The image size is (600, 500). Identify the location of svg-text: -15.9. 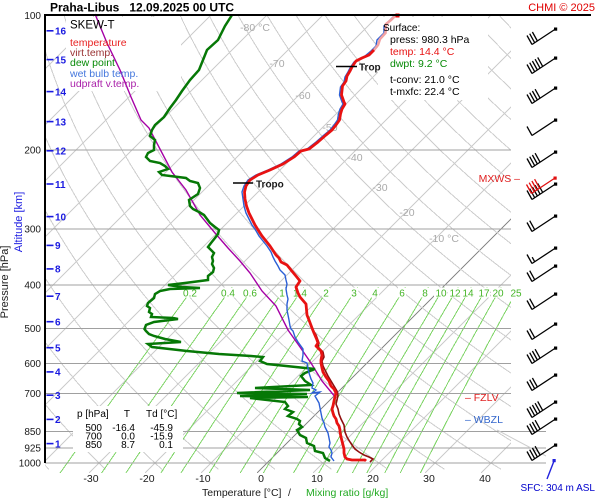
(161, 437).